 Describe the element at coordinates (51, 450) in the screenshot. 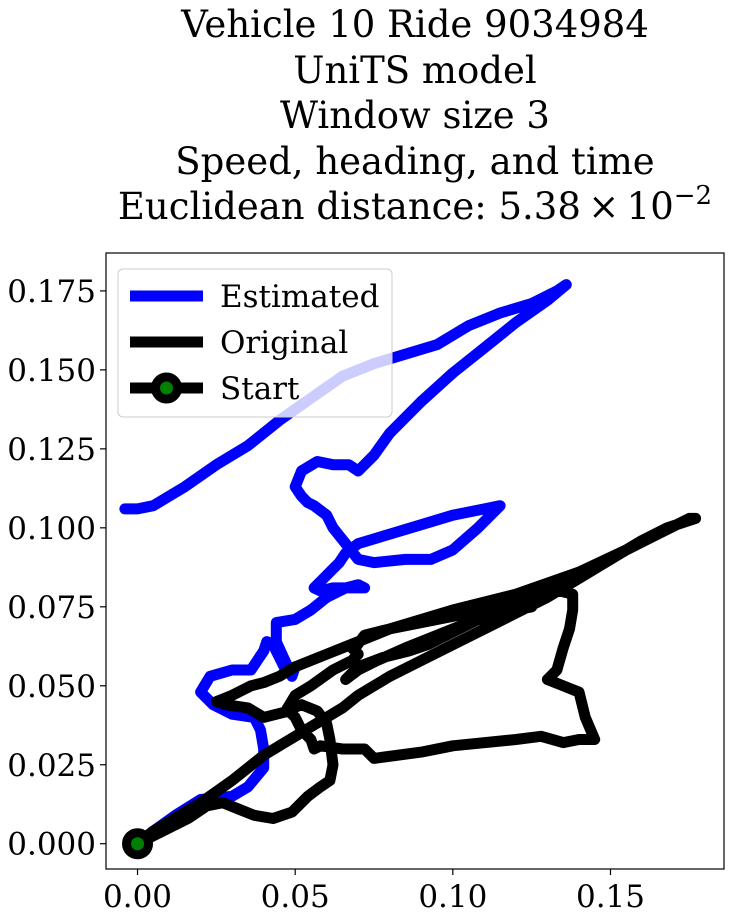

I see `y-tick-label: 0.125` at that location.